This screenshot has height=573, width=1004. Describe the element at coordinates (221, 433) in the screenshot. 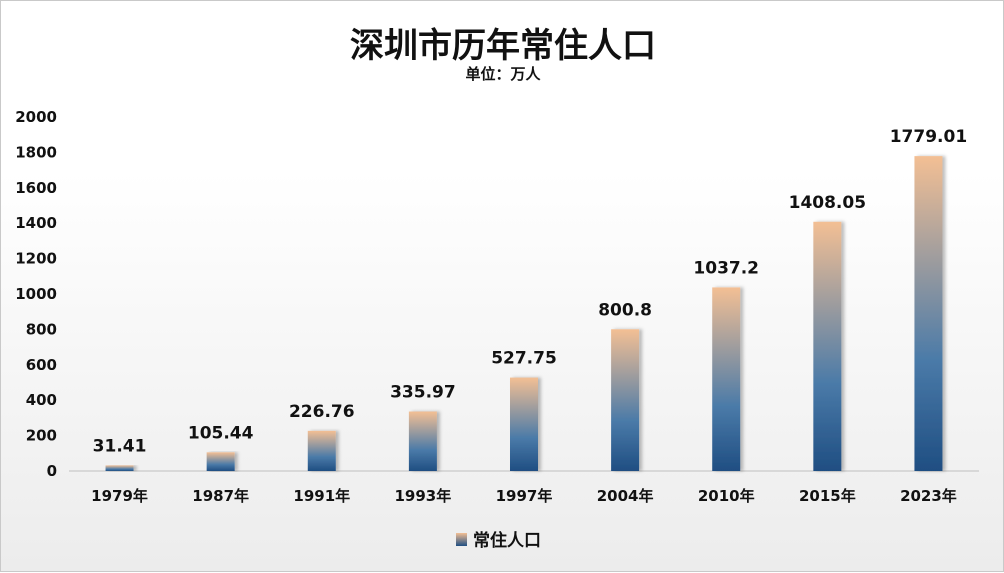

I see `data-label: 105.44` at that location.